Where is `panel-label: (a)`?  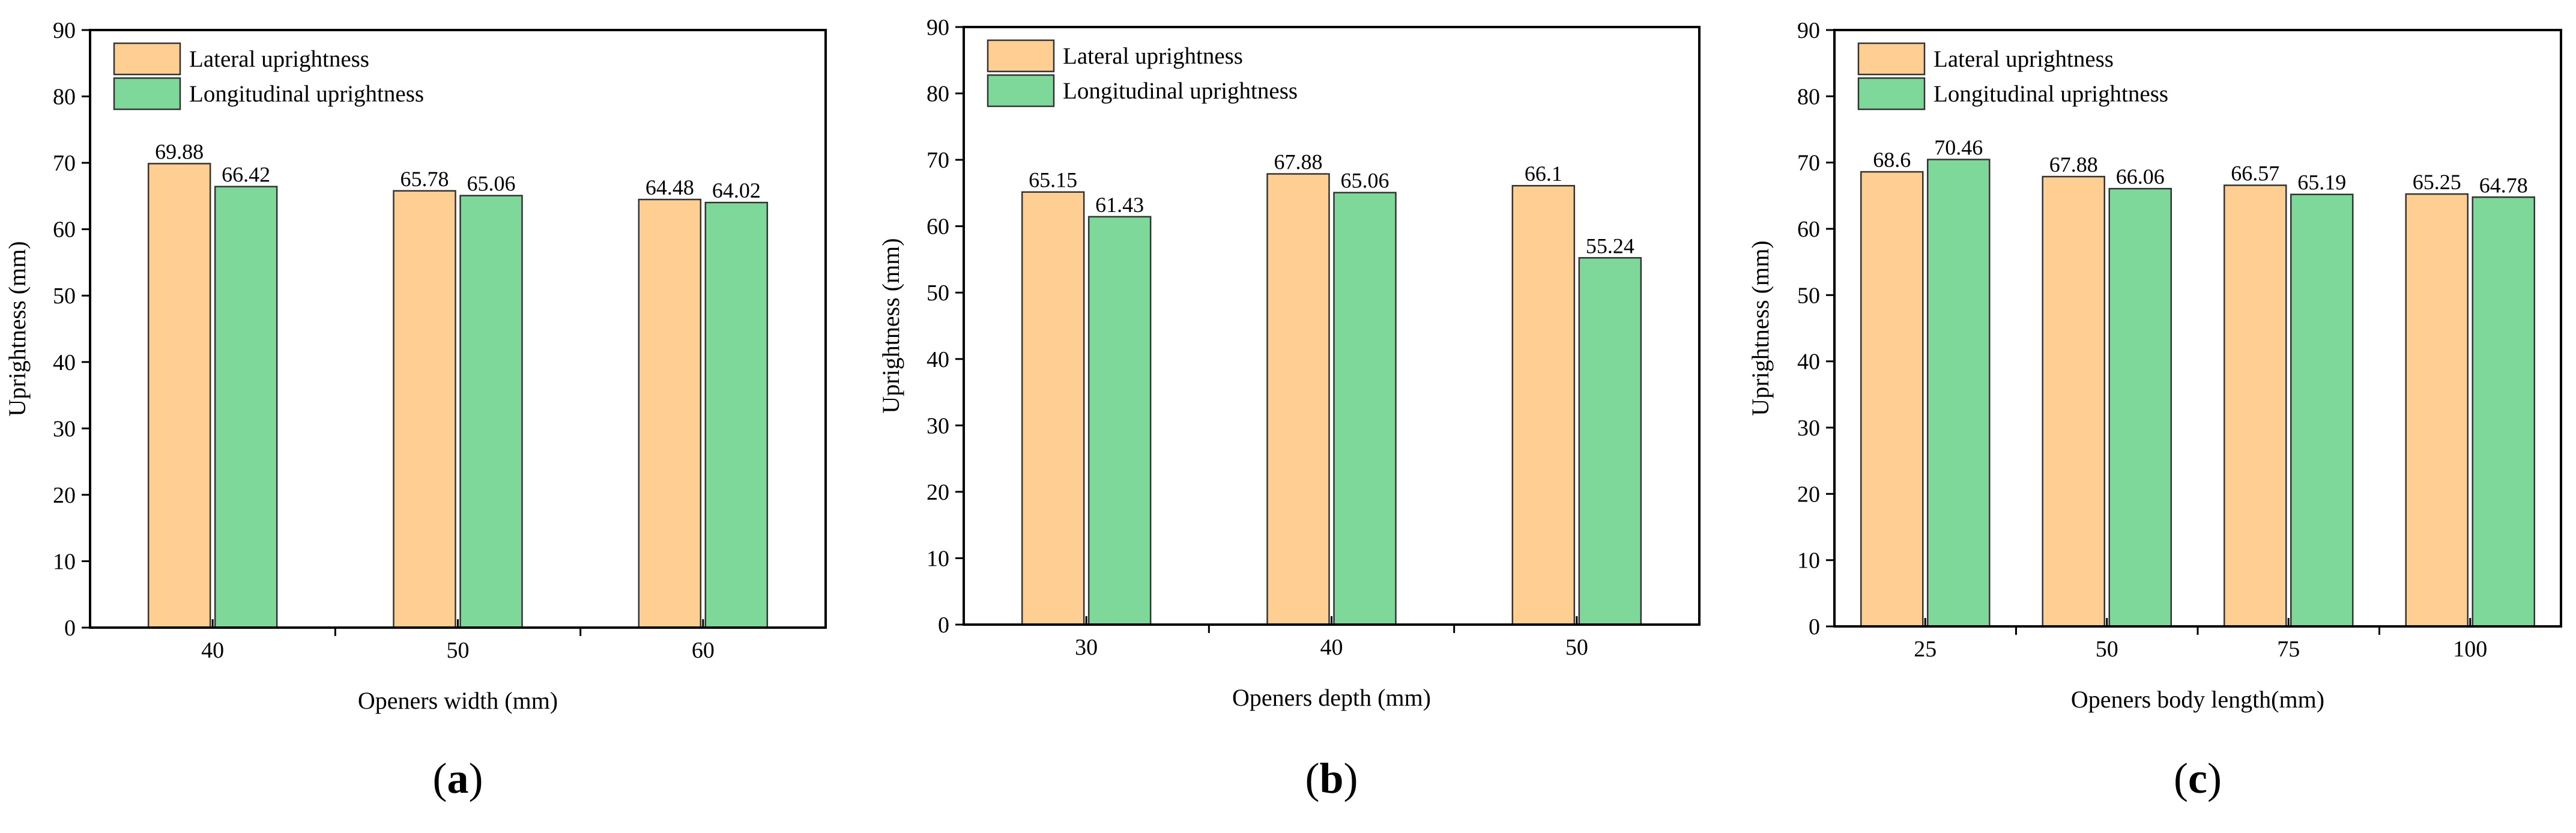 panel-label: (a) is located at coordinates (458, 778).